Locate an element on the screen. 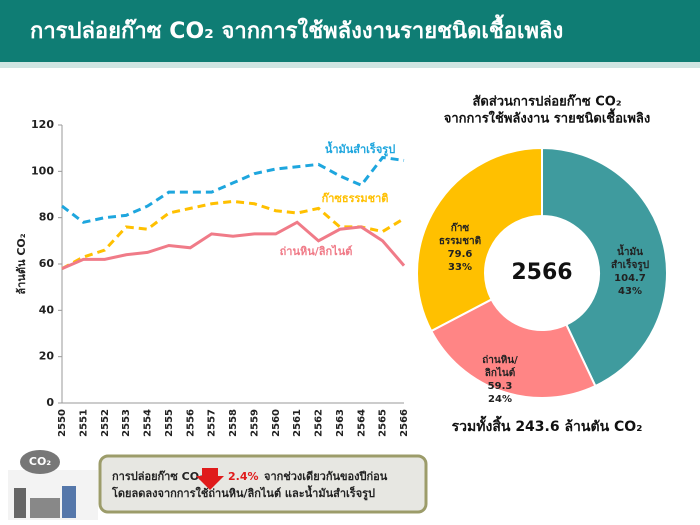 The width and height of the screenshot is (700, 525). x-tick-label: 2561 is located at coordinates (297, 423).